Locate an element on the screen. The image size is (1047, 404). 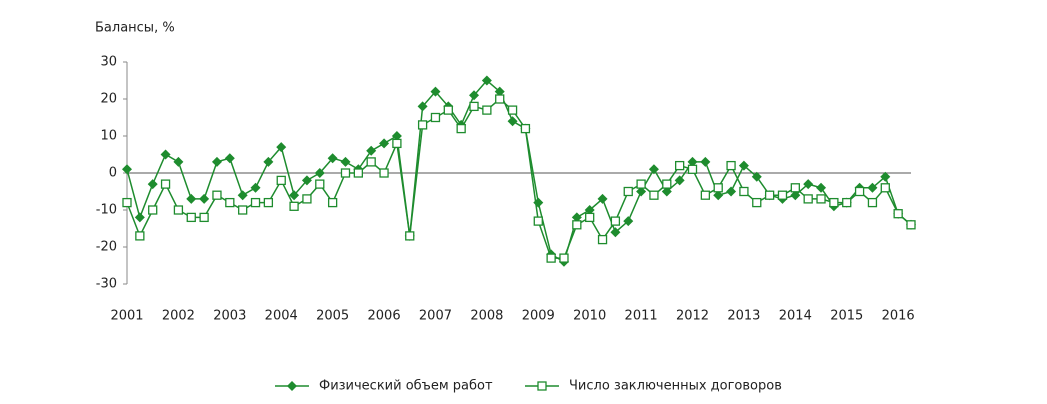
y-tick-label: 30 is located at coordinates (108, 62).